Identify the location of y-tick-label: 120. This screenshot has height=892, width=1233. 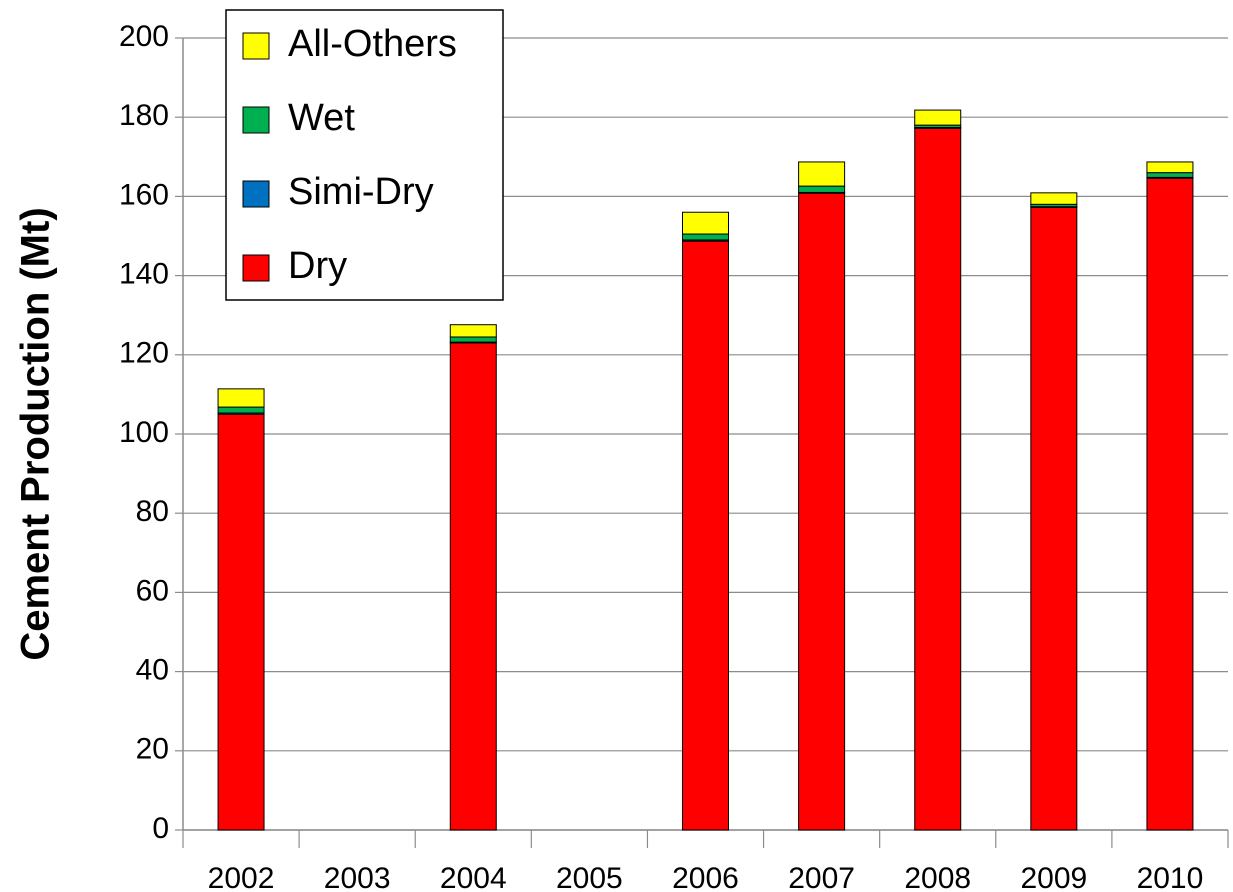
(144, 353).